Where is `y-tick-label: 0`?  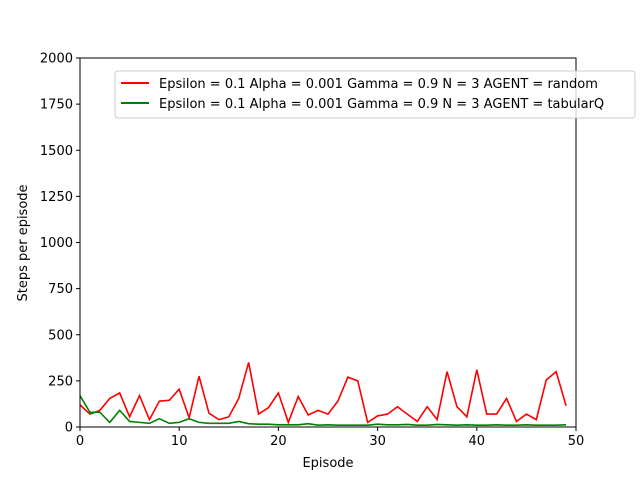 y-tick-label: 0 is located at coordinates (69, 428).